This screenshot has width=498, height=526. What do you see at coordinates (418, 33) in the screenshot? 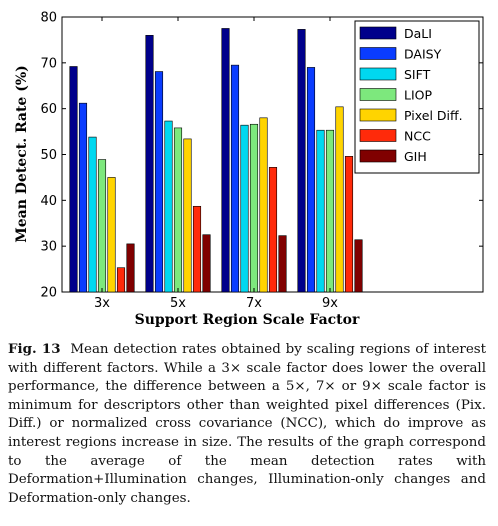
I see `legend-label: DaLI` at bounding box center [418, 33].